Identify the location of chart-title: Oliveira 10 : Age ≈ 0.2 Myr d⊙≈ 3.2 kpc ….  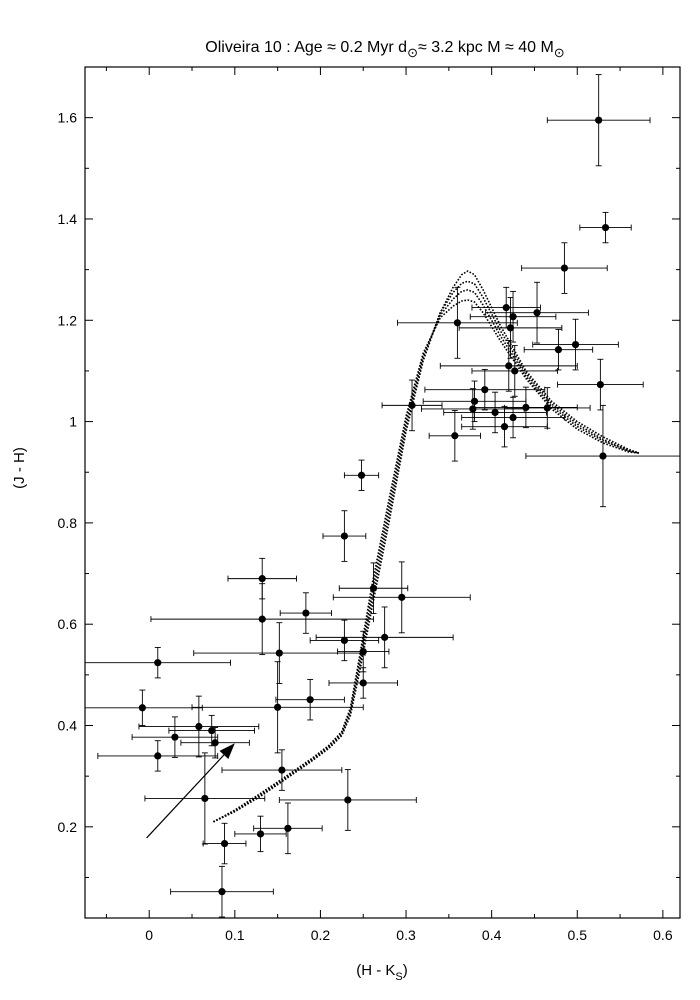
(384, 49).